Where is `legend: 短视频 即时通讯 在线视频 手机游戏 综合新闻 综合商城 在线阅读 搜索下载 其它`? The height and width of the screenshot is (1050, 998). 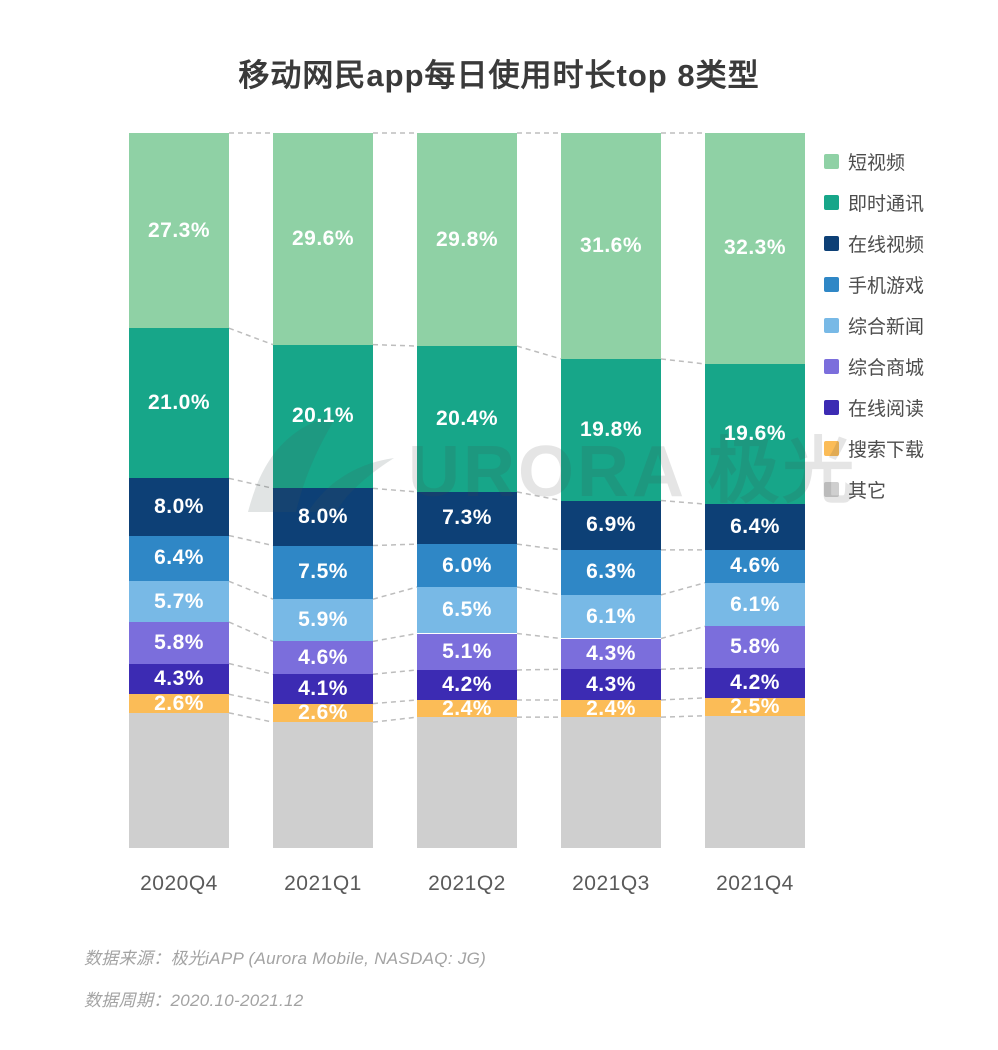
legend: 短视频 即时通讯 在线视频 手机游戏 综合新闻 综合商城 在线阅读 搜索下载 其它 is located at coordinates (874, 334).